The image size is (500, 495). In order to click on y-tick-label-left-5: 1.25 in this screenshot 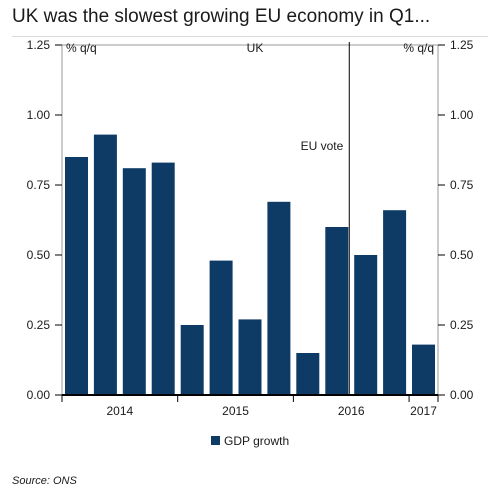, I will do `click(39, 45)`.